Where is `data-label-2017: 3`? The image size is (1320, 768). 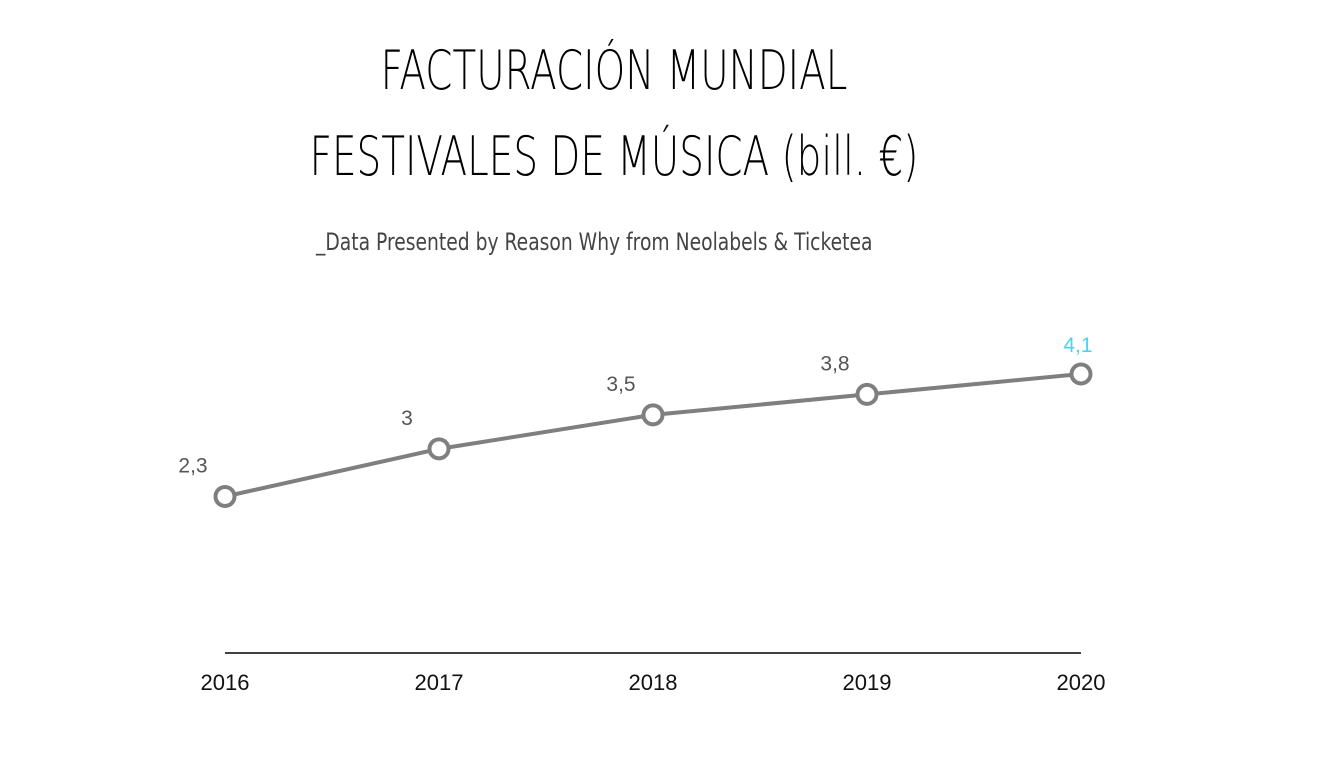 data-label-2017: 3 is located at coordinates (407, 418).